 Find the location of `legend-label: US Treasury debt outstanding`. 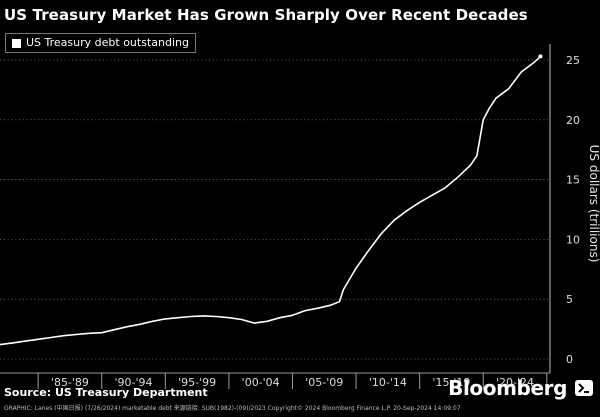

legend-label: US Treasury debt outstanding is located at coordinates (107, 42).